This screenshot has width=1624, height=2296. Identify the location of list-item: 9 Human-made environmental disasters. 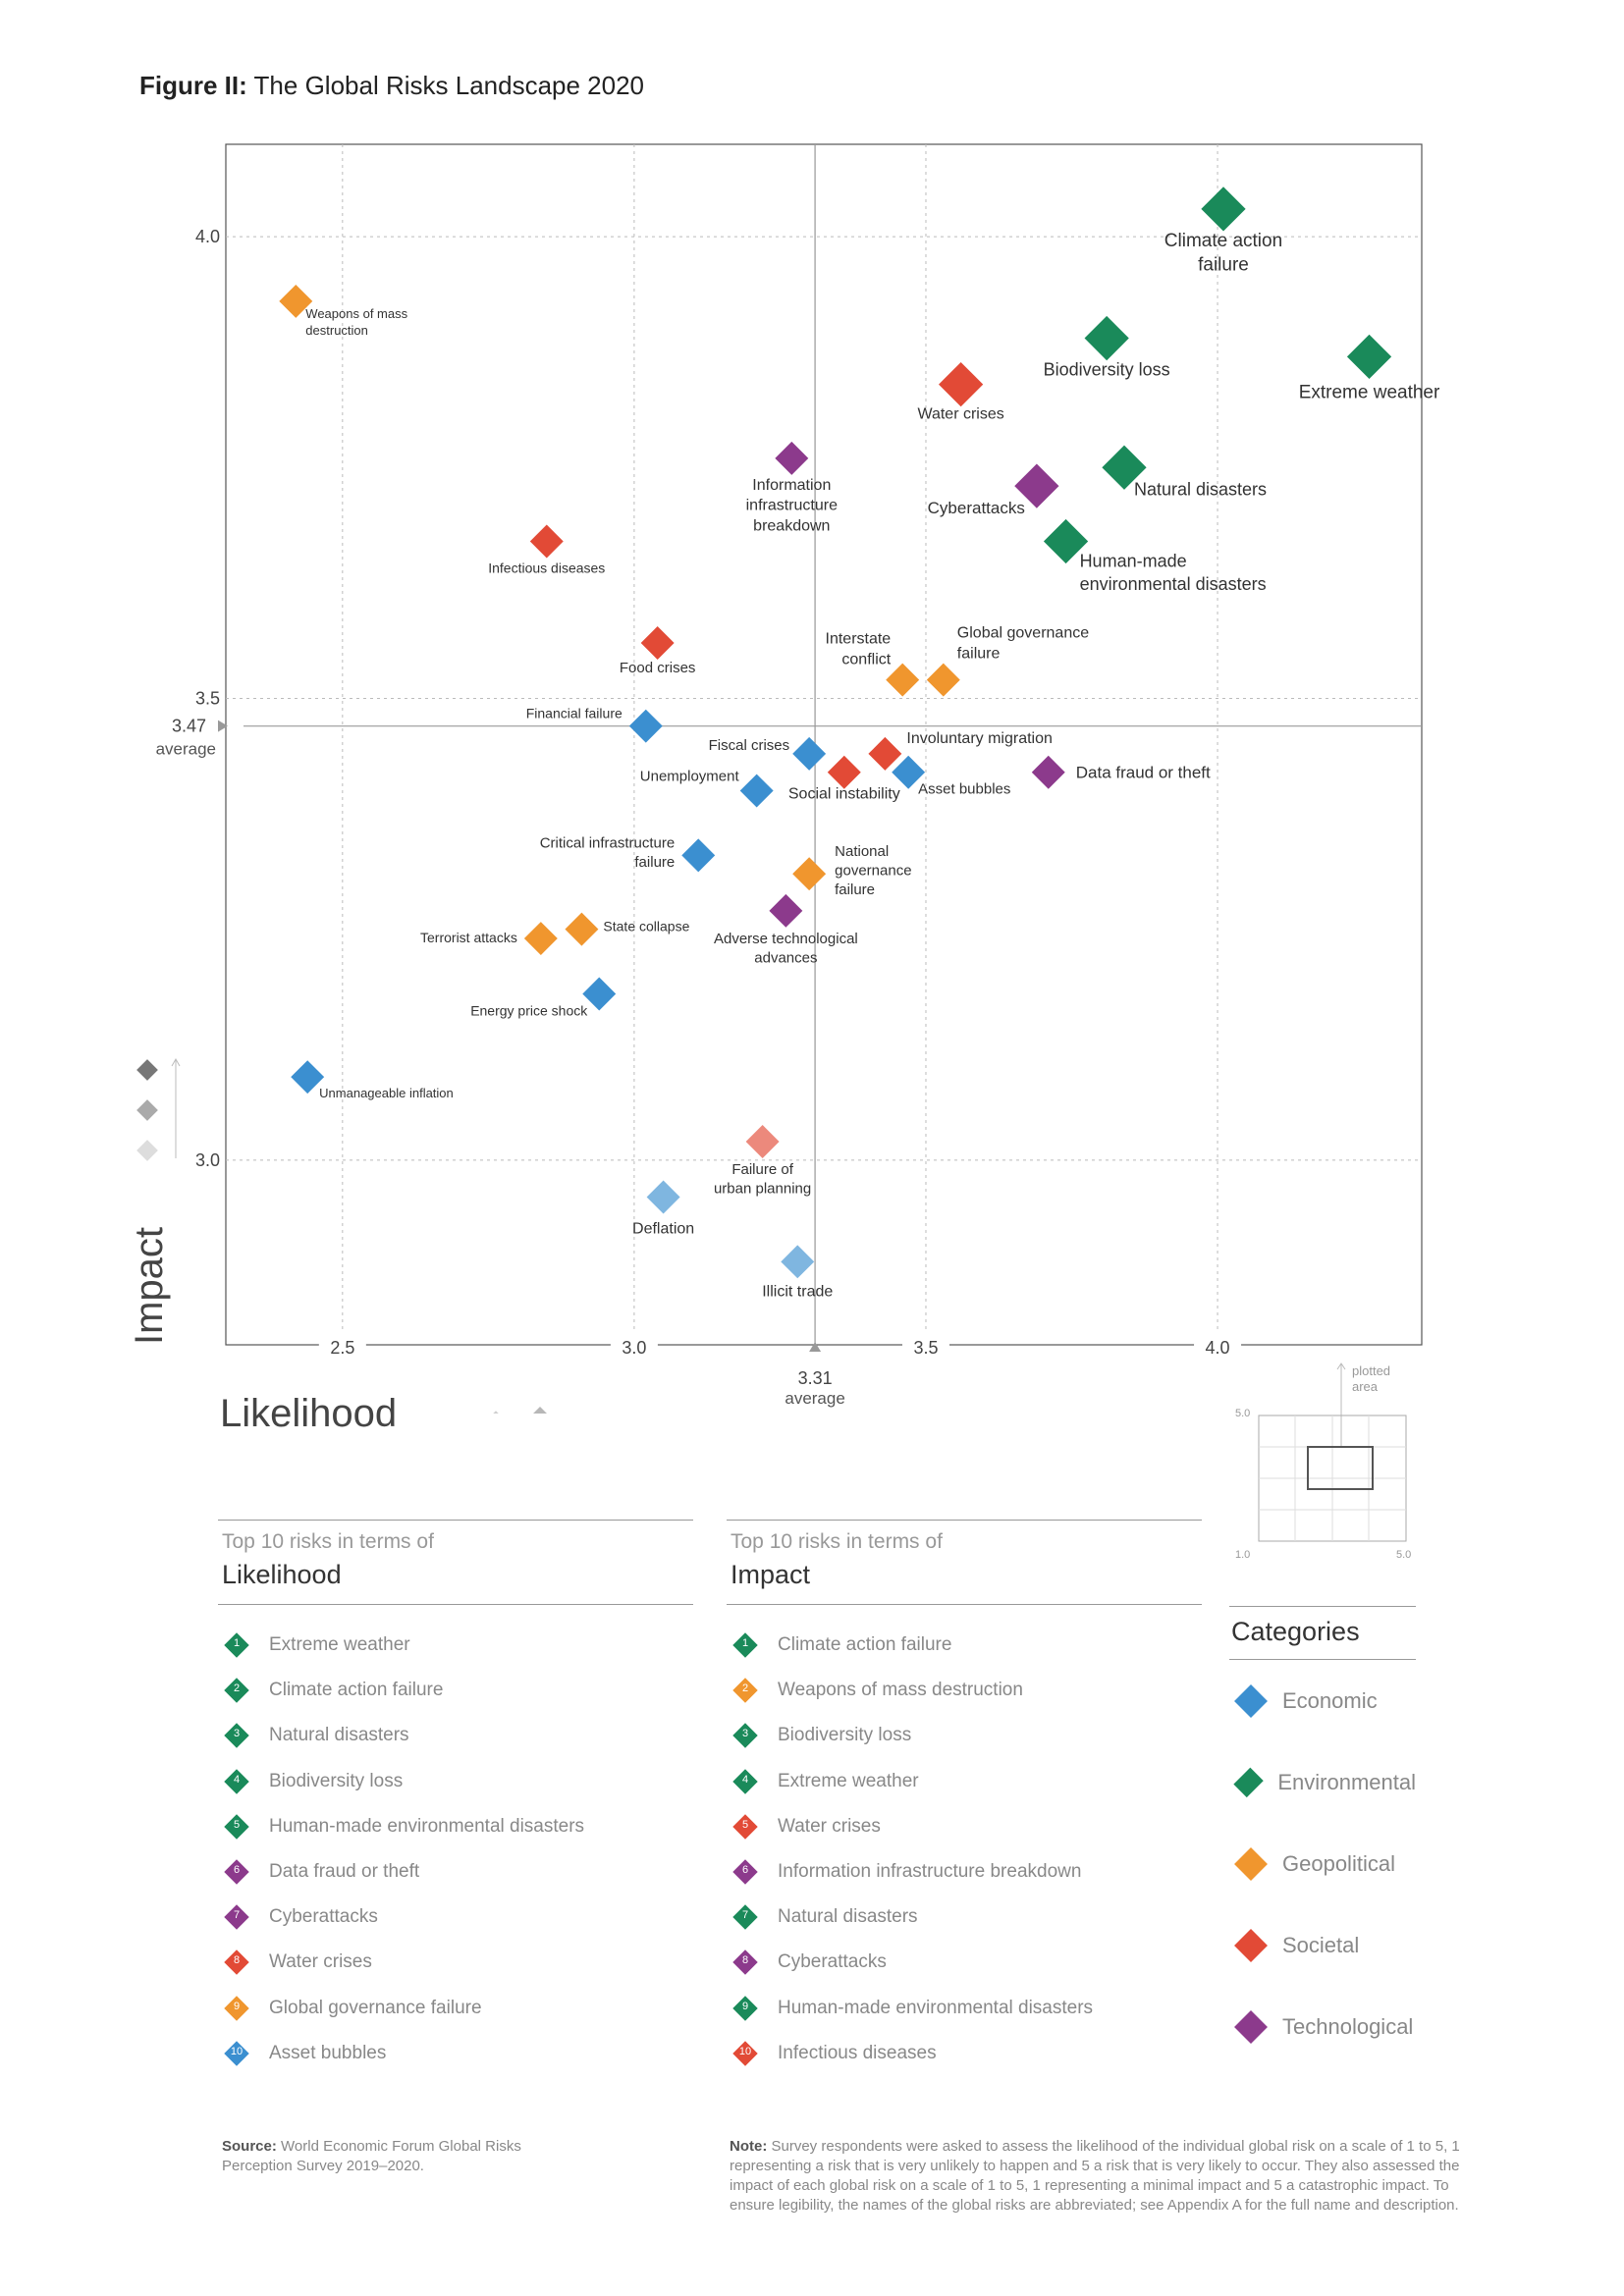
(964, 2008).